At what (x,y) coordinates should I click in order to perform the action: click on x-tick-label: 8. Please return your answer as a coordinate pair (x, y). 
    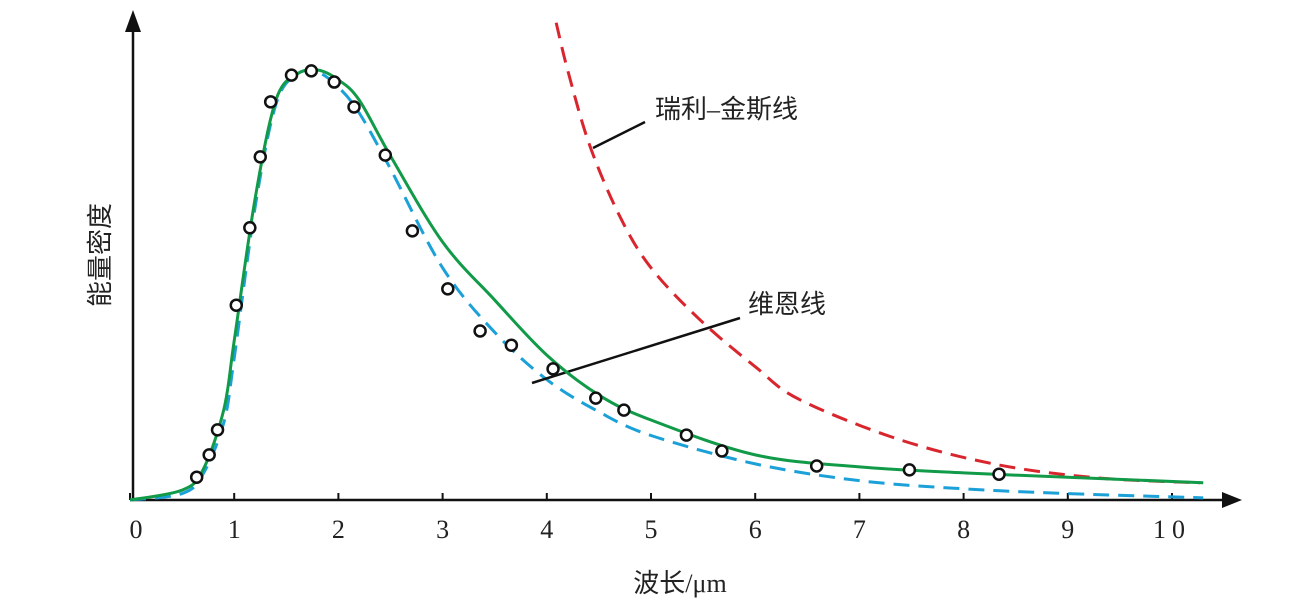
    Looking at the image, I should click on (963, 529).